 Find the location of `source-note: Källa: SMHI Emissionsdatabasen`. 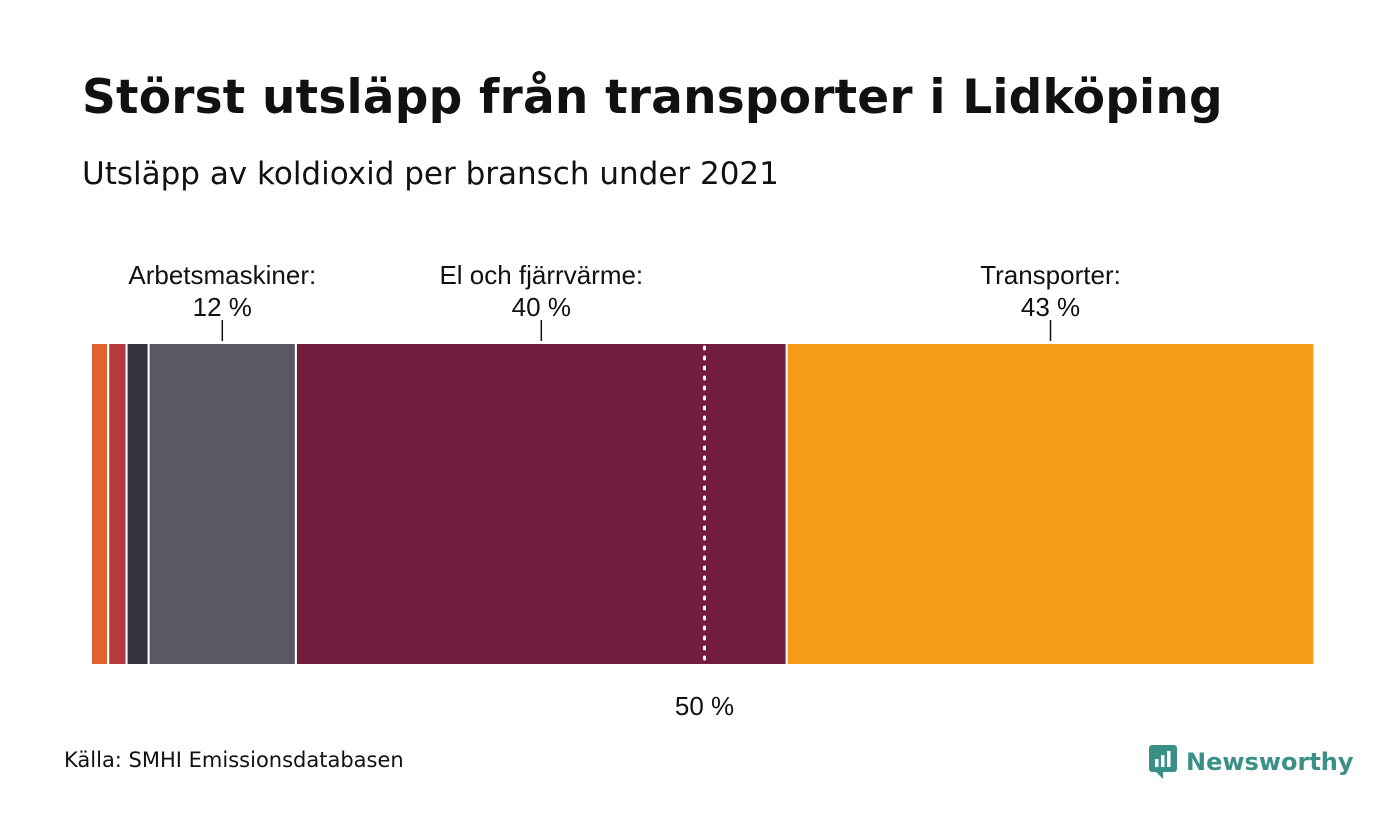

source-note: Källa: SMHI Emissionsdatabasen is located at coordinates (234, 760).